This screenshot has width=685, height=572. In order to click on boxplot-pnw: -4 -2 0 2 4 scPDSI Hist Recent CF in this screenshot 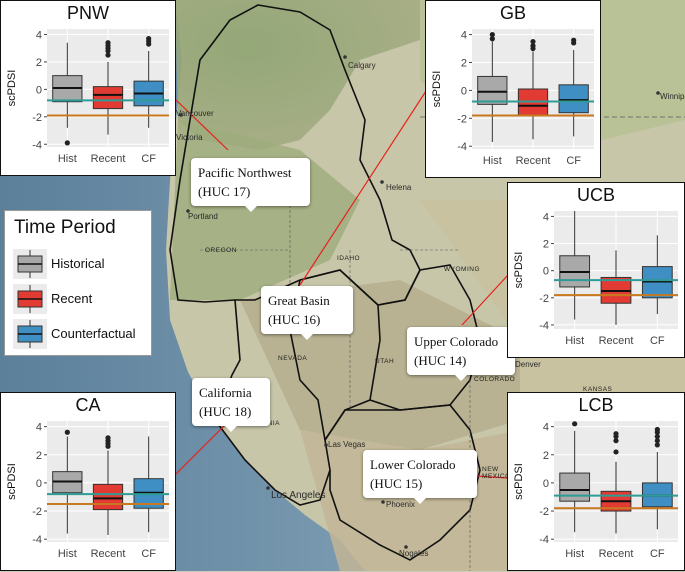, I will do `click(87, 97)`.